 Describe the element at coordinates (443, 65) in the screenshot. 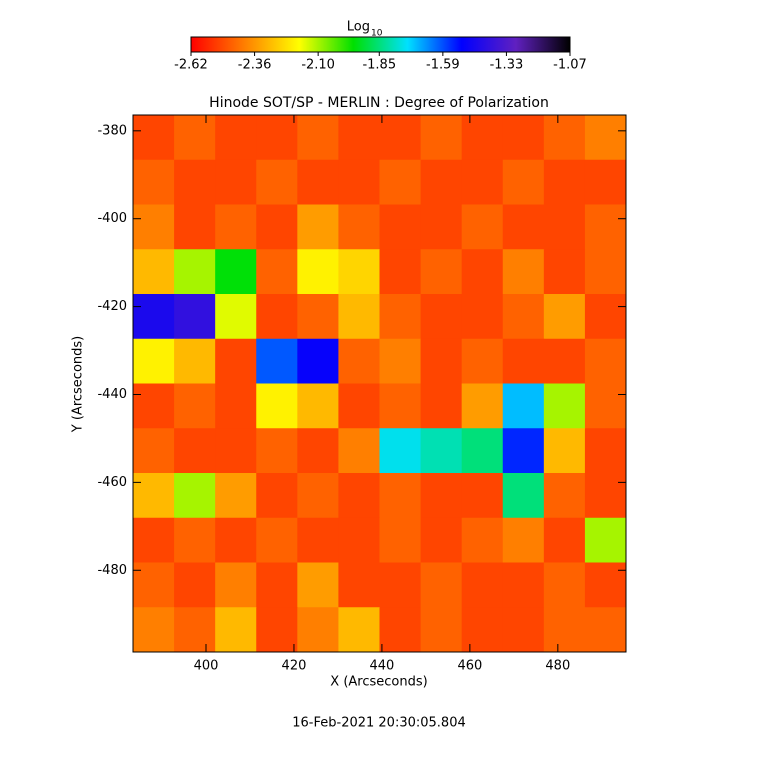

I see `colorbar-tick-label: -1.59` at that location.